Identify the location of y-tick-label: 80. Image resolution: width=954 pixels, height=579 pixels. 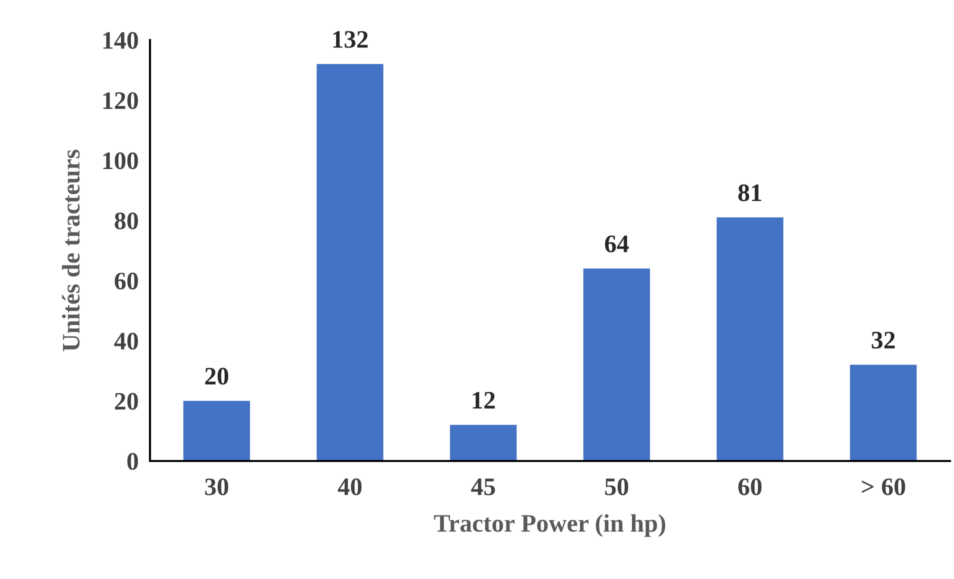
(126, 221).